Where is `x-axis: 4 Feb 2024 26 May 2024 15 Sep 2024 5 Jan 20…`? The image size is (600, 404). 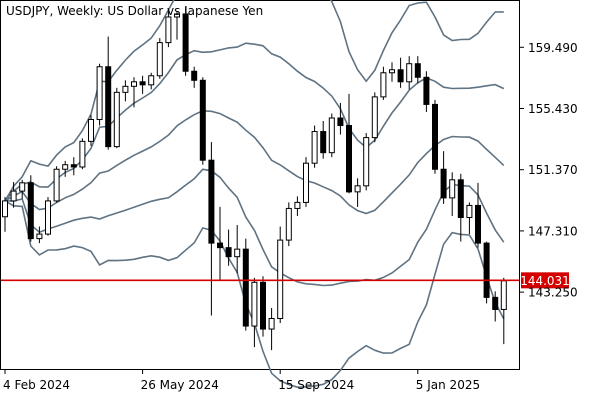
x-axis: 4 Feb 2024 26 May 2024 15 Sep 2024 5 Jan 20… is located at coordinates (241, 380).